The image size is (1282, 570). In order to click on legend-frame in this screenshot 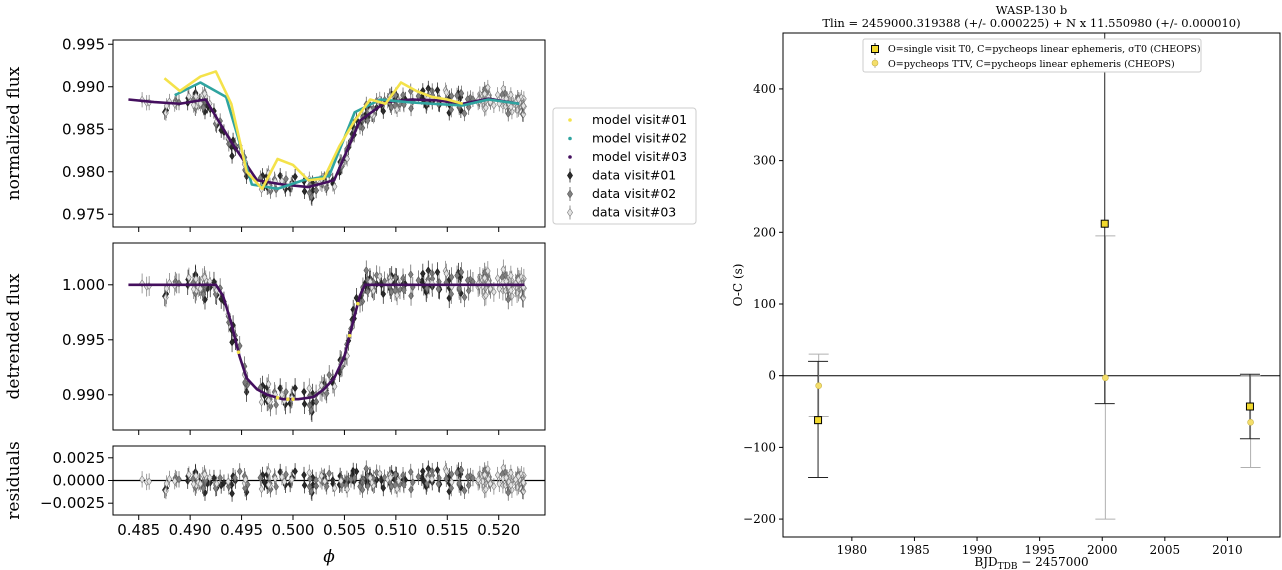, I will do `click(1032, 55)`.